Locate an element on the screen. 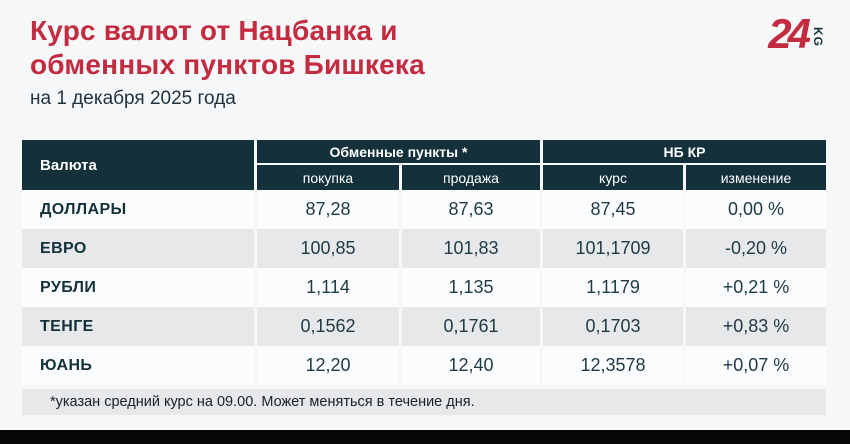 The height and width of the screenshot is (444, 850). cell-tenge-buy: 0,1562 is located at coordinates (328, 326).